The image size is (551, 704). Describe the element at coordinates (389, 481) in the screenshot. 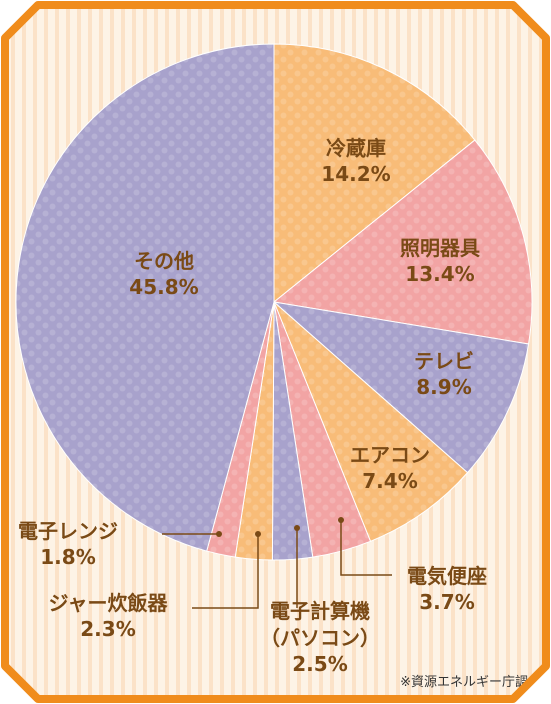

I see `slice-value-4: 7.4%` at that location.